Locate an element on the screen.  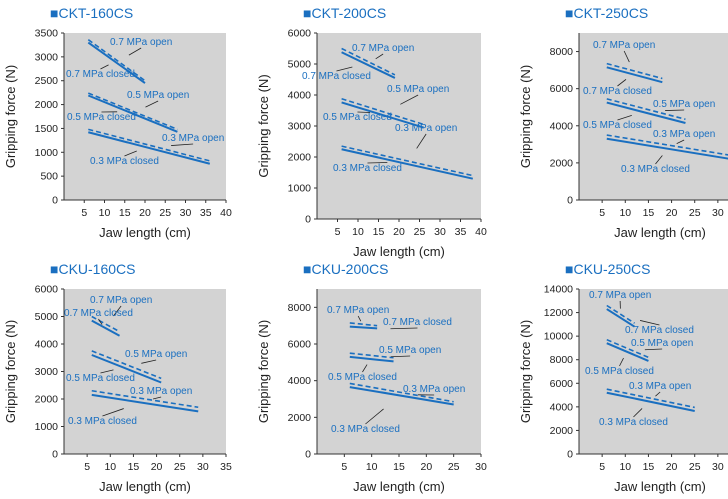
y-tick-label: 8000 is located at coordinates (562, 52).